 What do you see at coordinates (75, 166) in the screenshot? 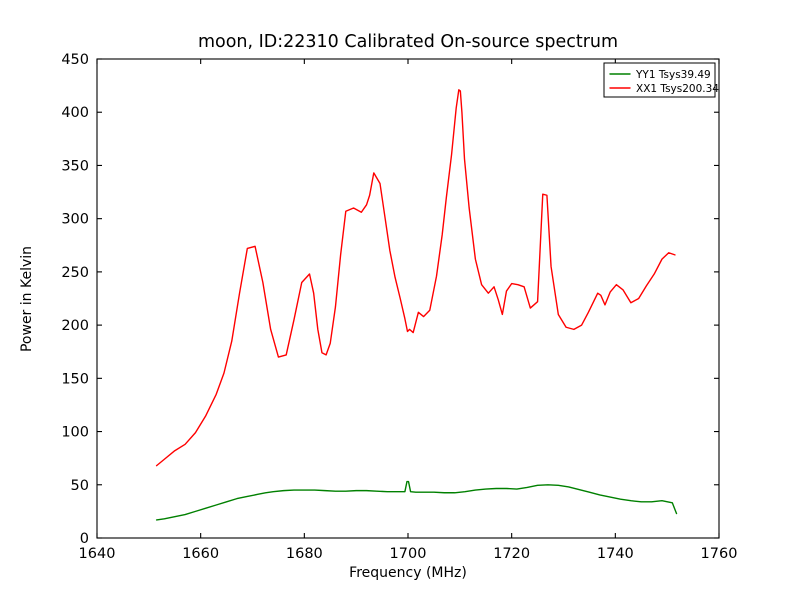
I see `y-tick-label: 350` at bounding box center [75, 166].